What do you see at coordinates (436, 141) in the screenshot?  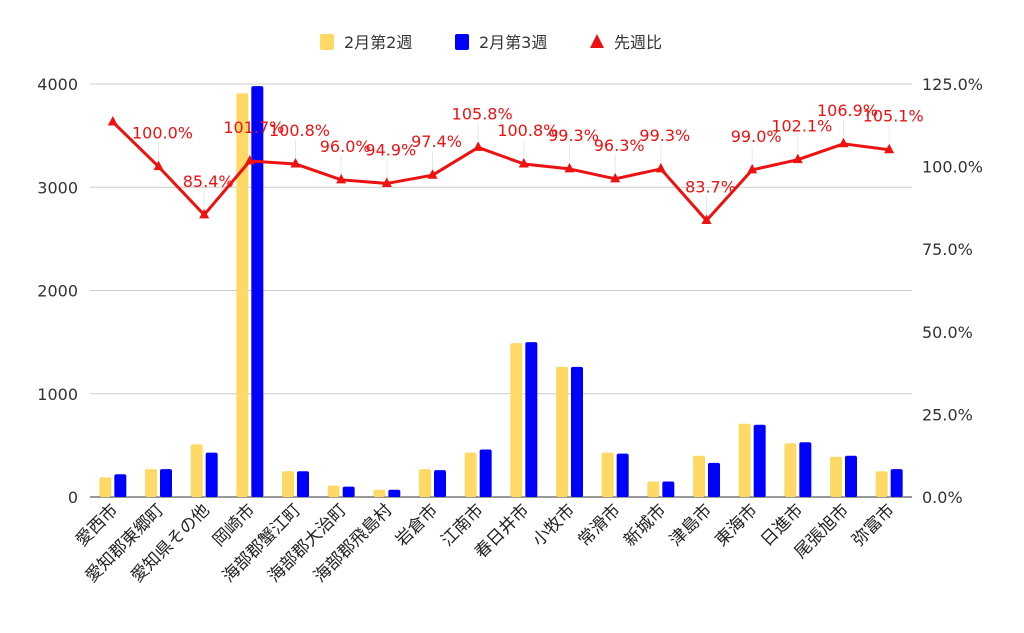 I see `ratio-data-label: 97.4%` at bounding box center [436, 141].